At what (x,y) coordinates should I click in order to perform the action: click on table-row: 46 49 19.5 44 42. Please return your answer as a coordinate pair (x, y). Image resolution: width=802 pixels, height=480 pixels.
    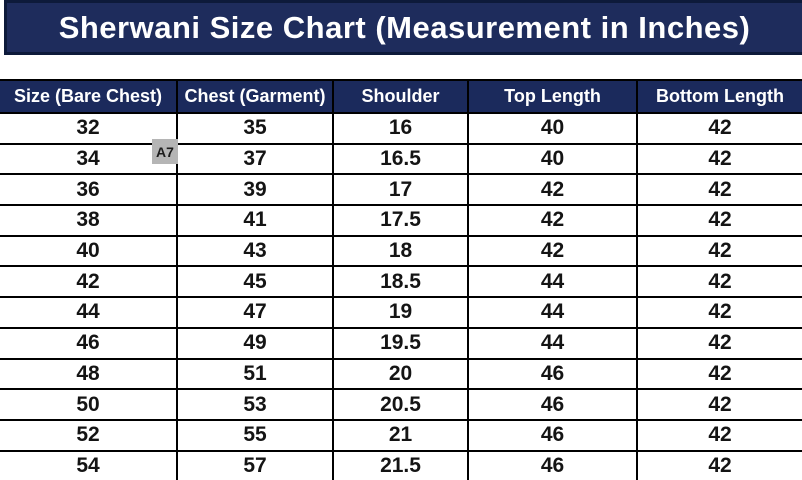
    Looking at the image, I should click on (401, 343).